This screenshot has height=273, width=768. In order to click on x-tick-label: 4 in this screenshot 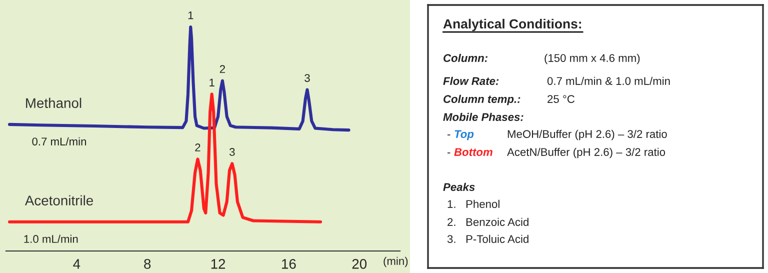, I will do `click(76, 264)`.